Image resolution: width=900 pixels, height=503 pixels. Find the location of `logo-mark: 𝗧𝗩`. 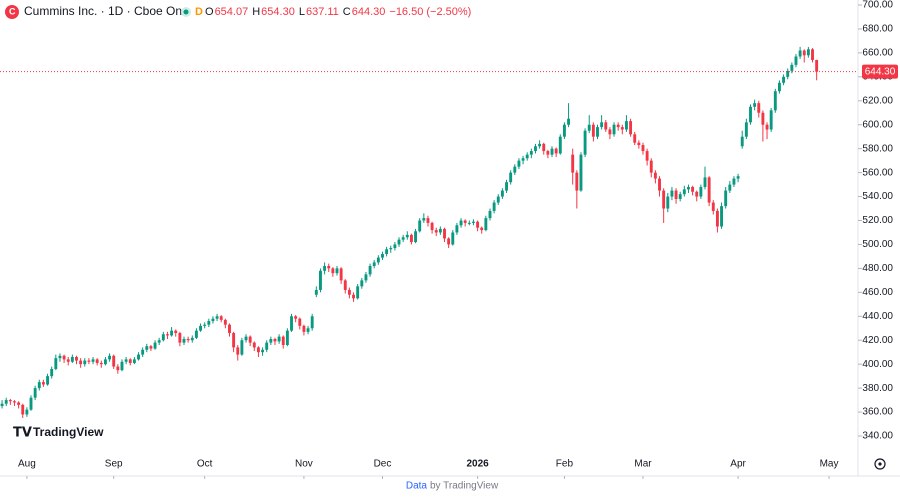

logo-mark: 𝗧𝗩 is located at coordinates (22, 431).